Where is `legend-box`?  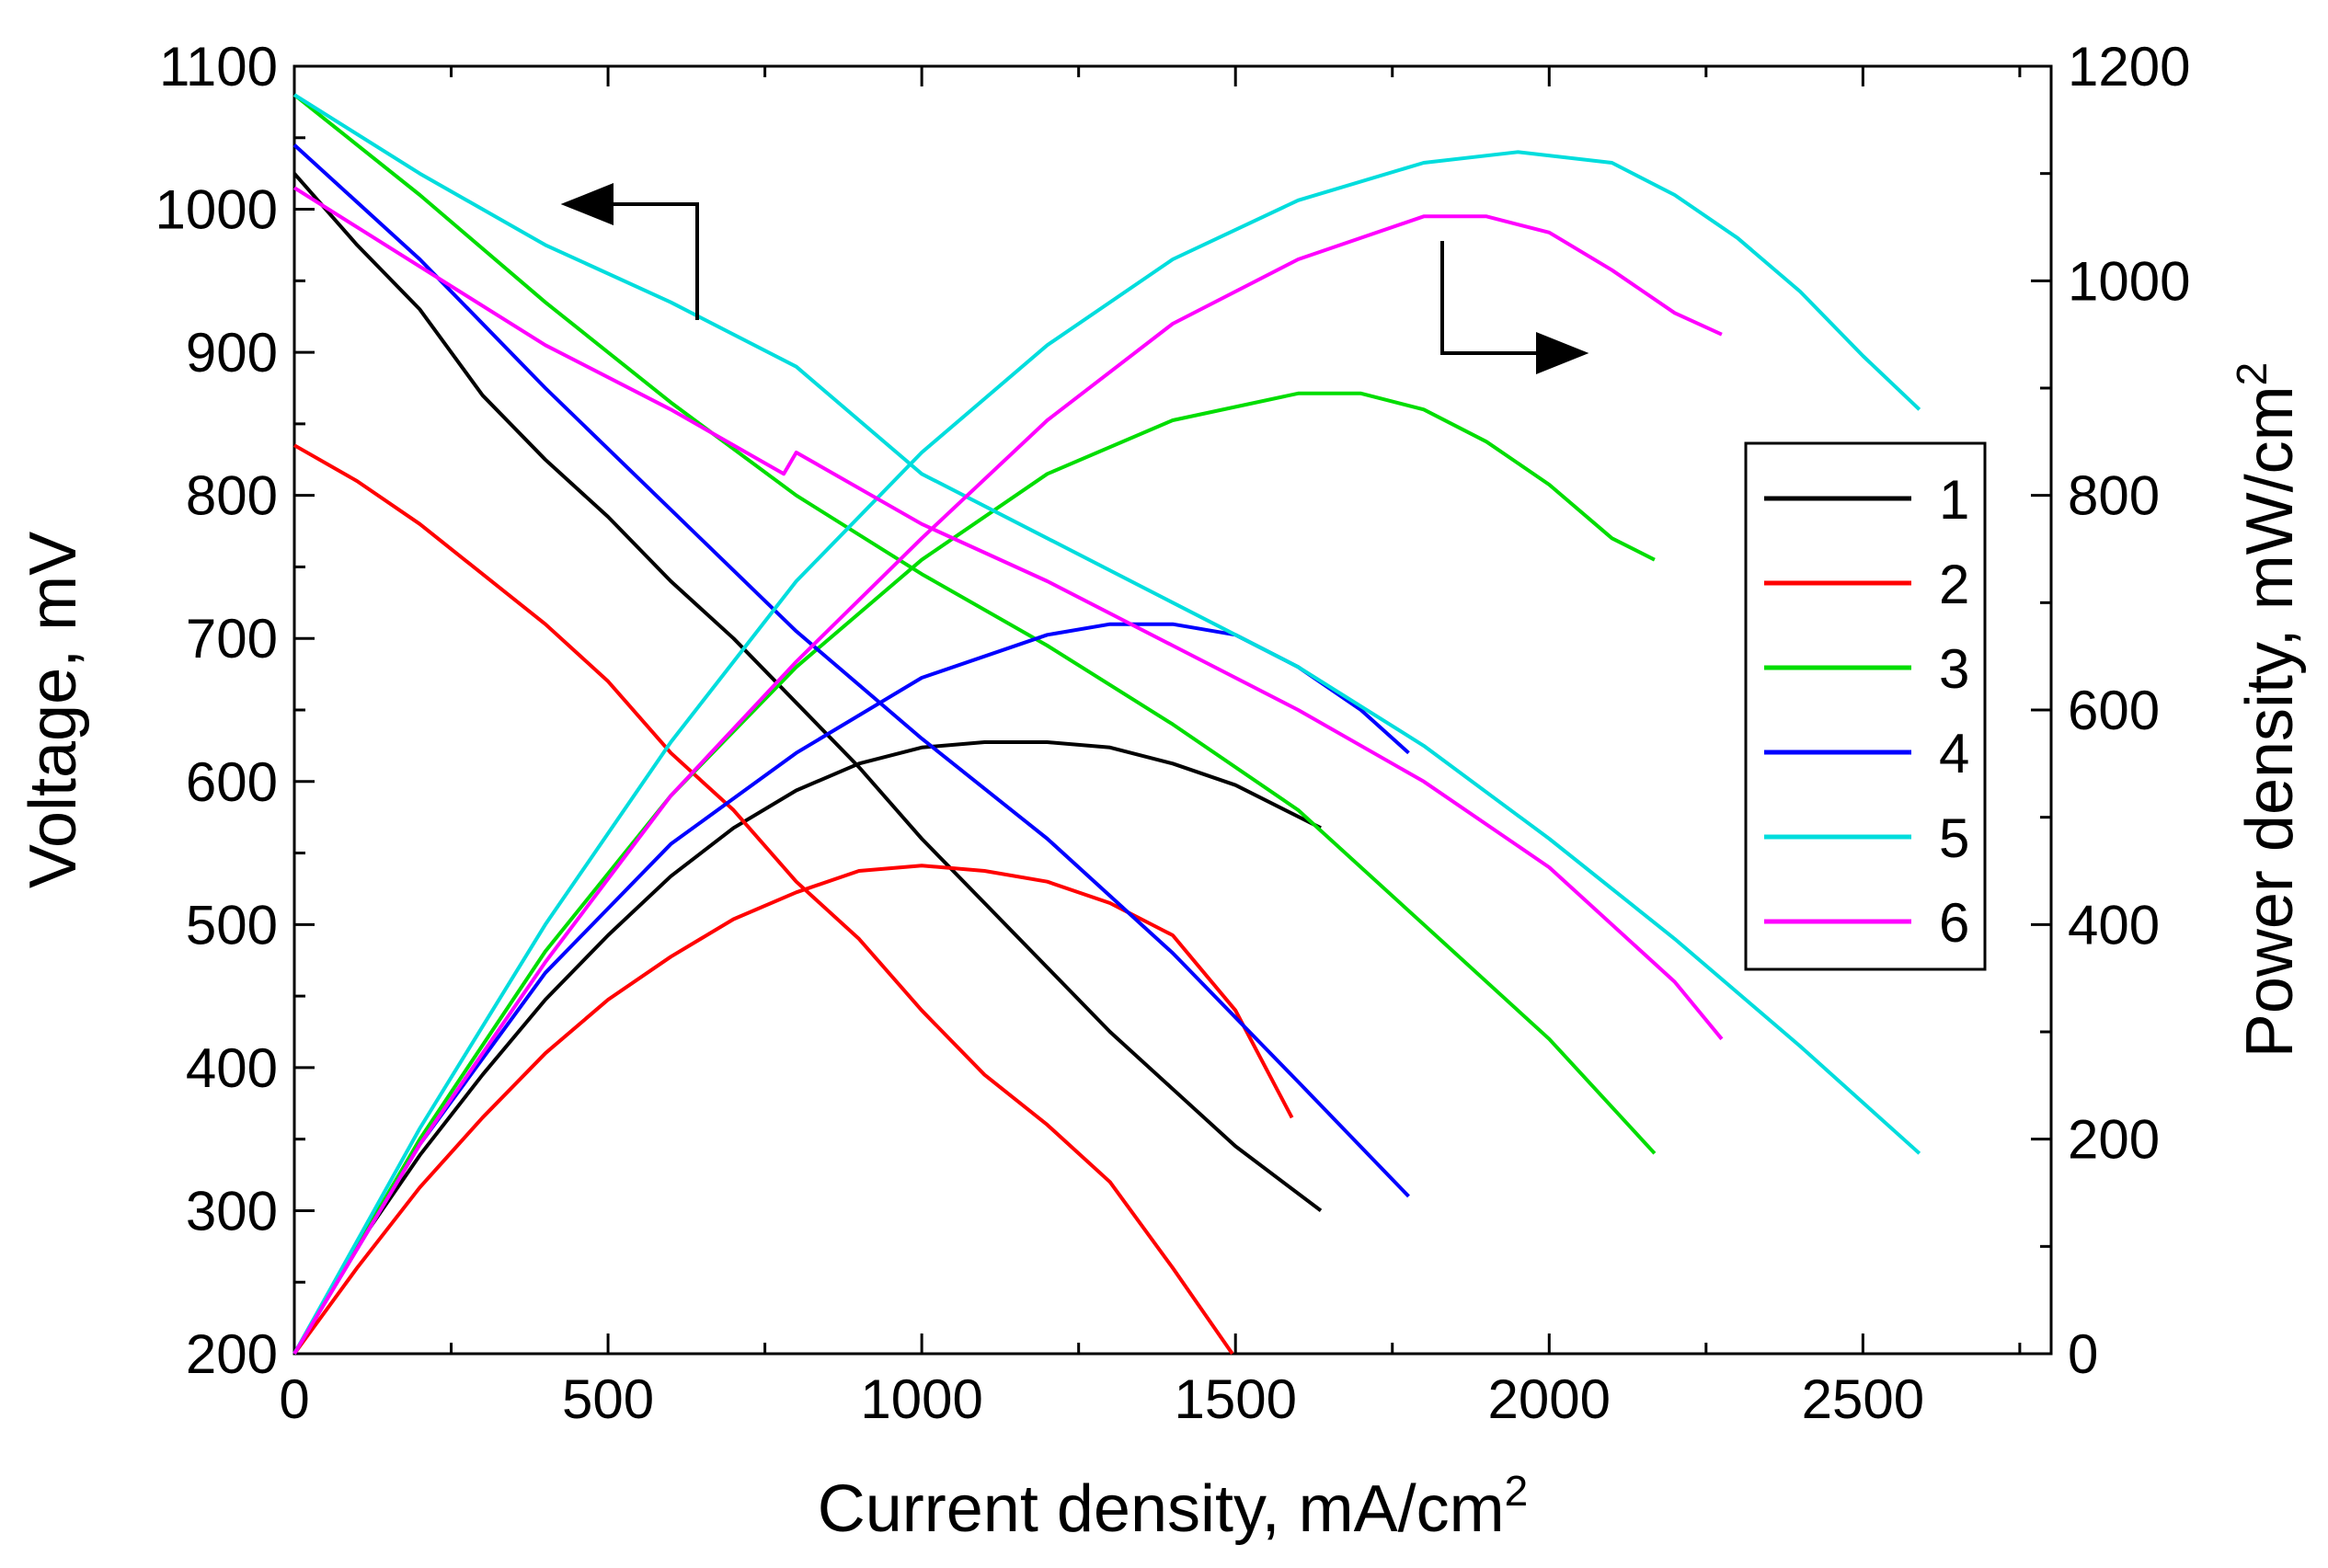 legend-box is located at coordinates (1865, 706).